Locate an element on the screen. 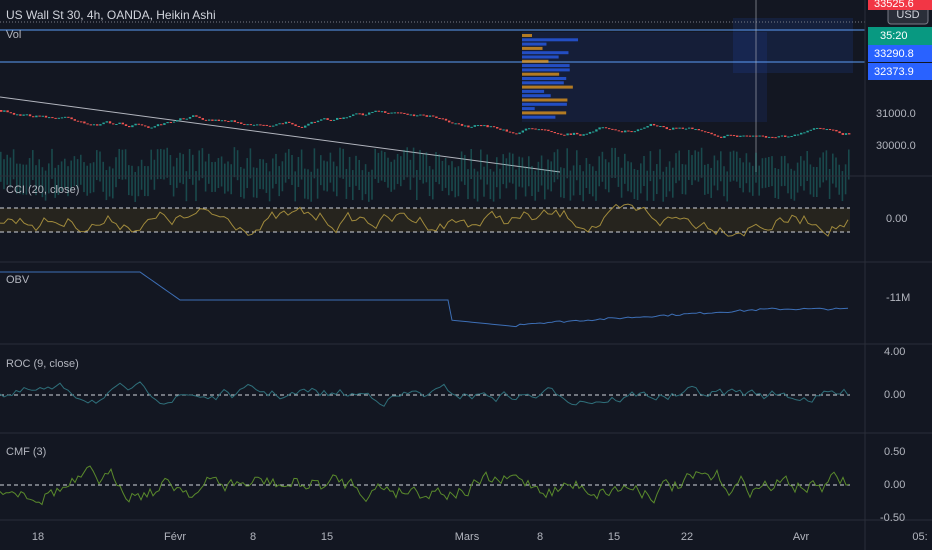 This screenshot has width=932, height=550. volume-label: Vol is located at coordinates (13, 35).